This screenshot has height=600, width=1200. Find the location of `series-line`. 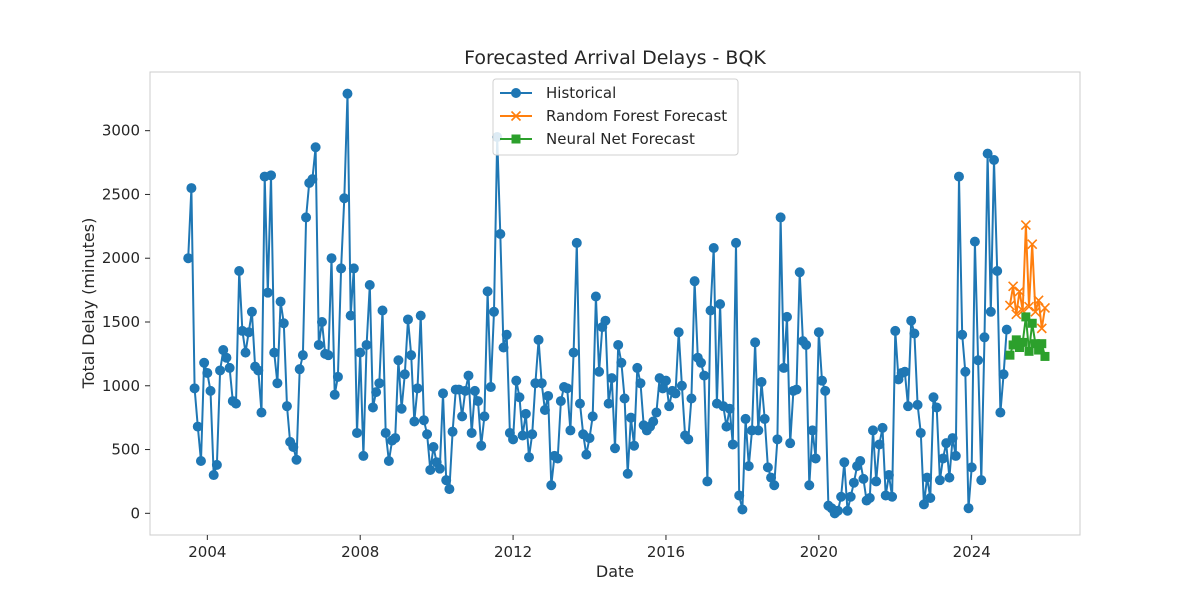

series-line is located at coordinates (1027, 277).